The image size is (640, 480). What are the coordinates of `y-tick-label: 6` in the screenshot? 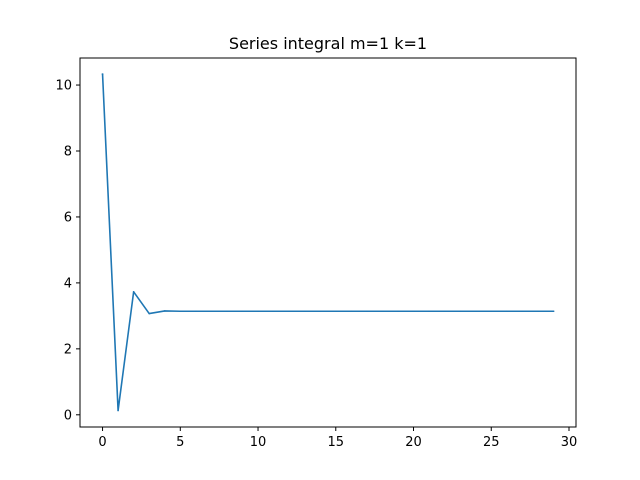 It's located at (68, 217).